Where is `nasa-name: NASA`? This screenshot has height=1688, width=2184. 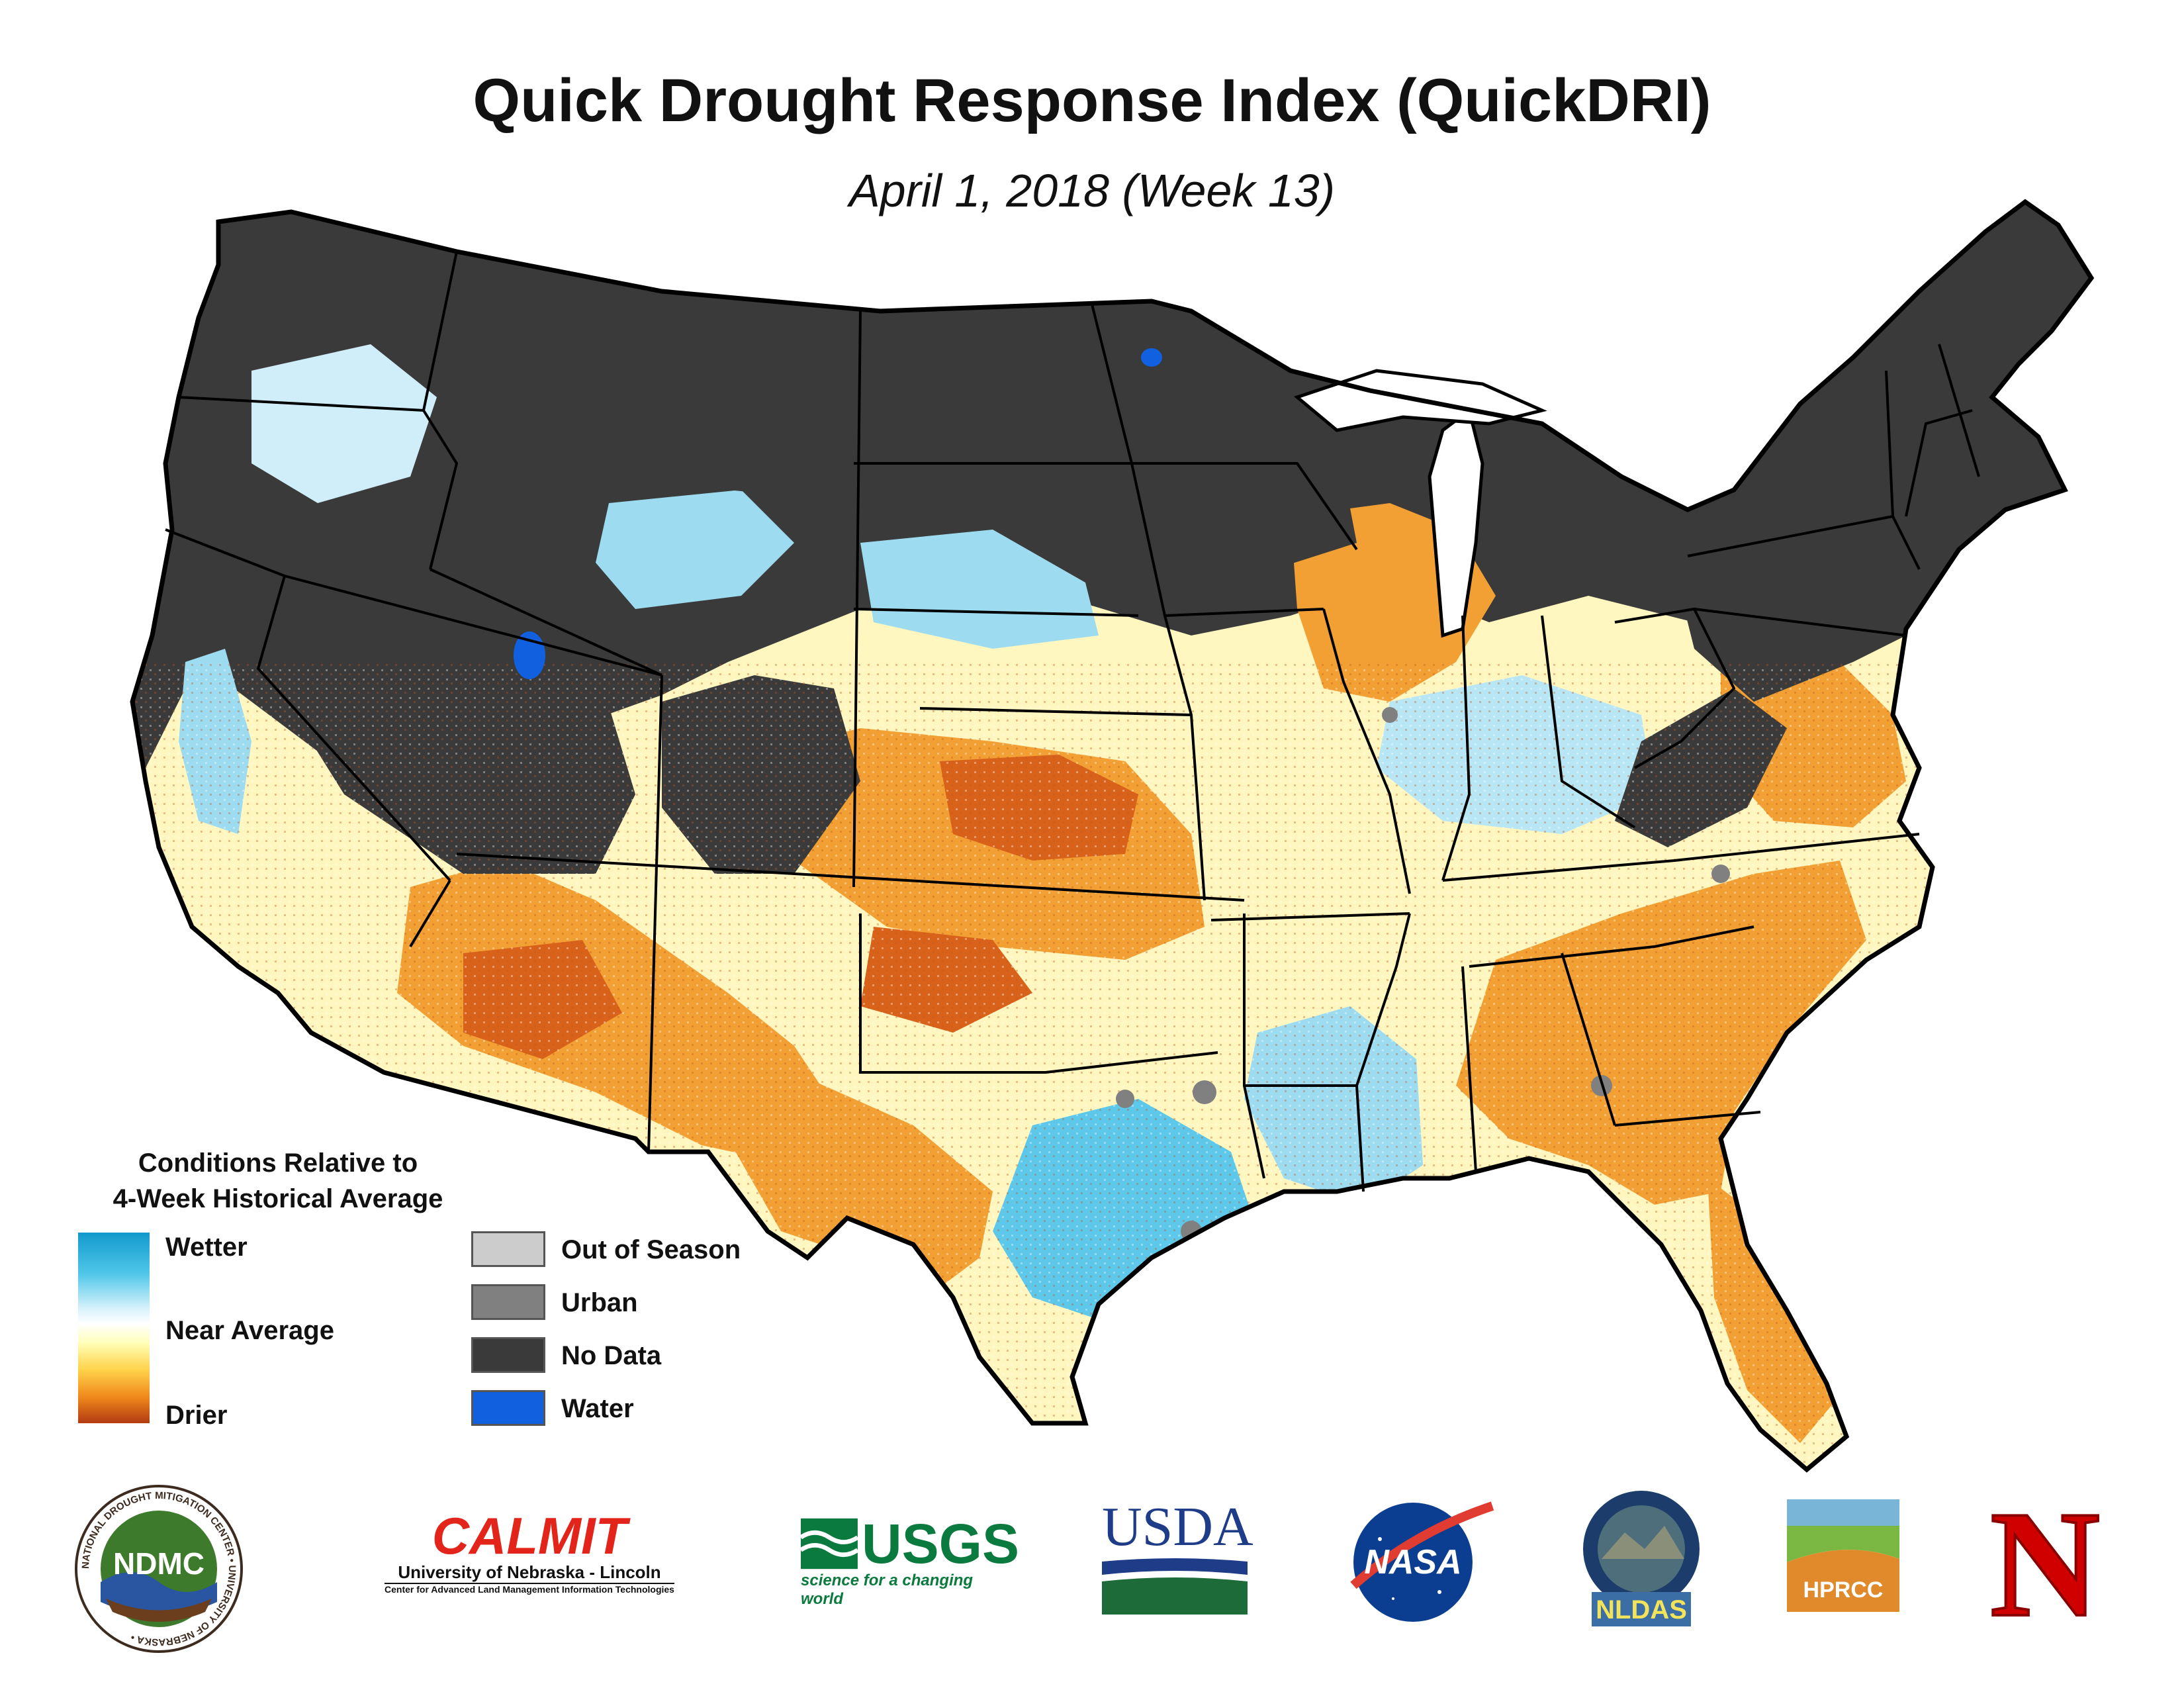 nasa-name: NASA is located at coordinates (1413, 1562).